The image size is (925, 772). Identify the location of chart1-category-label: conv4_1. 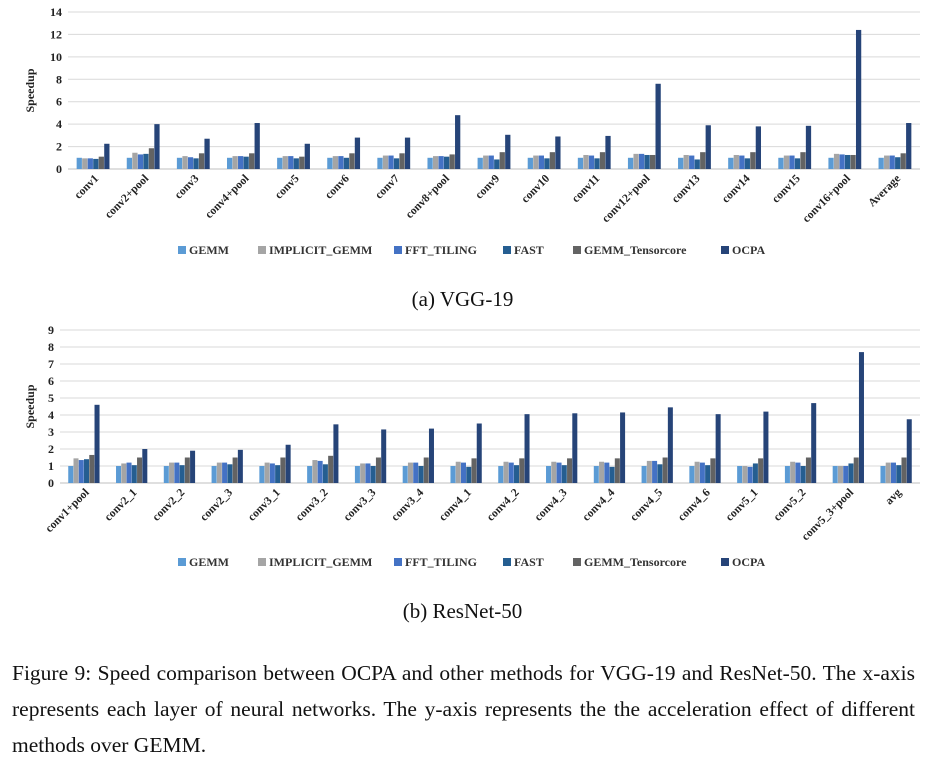
(455, 504).